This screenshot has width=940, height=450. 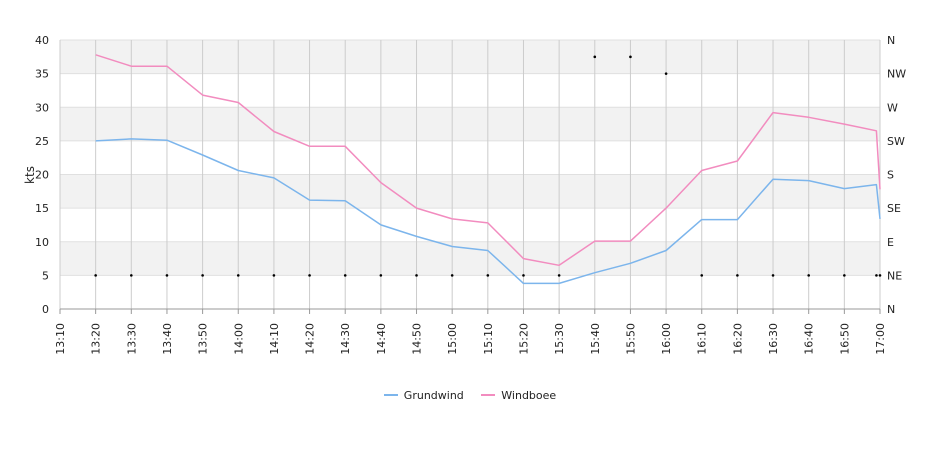 I want to click on x-tick-label: 15:40, so click(x=595, y=339).